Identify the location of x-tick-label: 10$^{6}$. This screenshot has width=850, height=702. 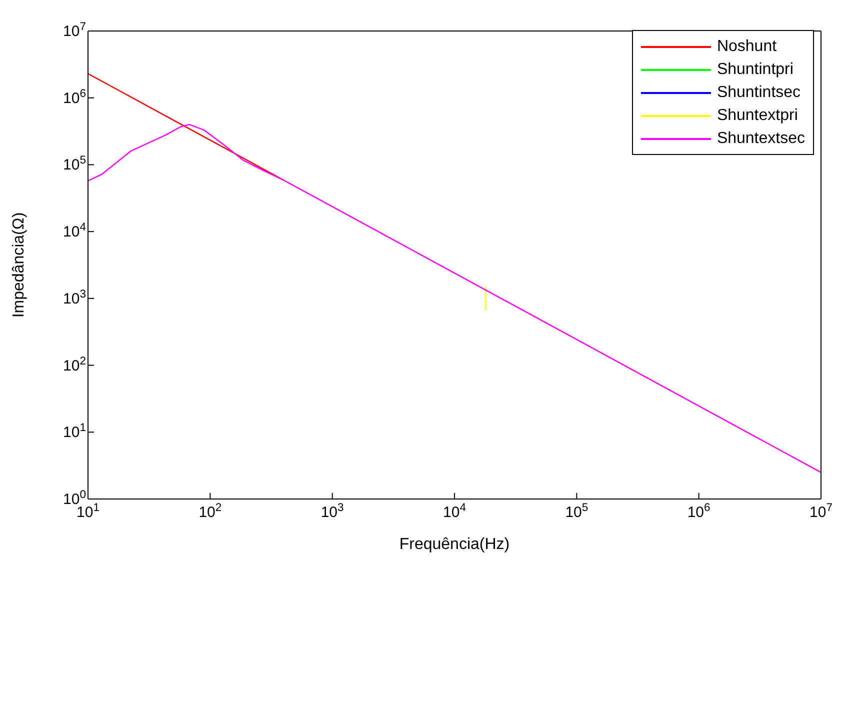
(698, 511).